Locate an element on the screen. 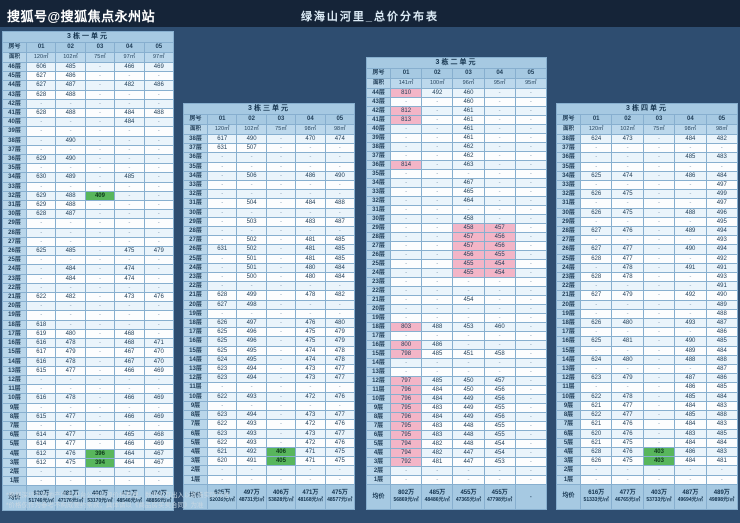 The width and height of the screenshot is (740, 523). price-cell: 478 is located at coordinates (70, 398).